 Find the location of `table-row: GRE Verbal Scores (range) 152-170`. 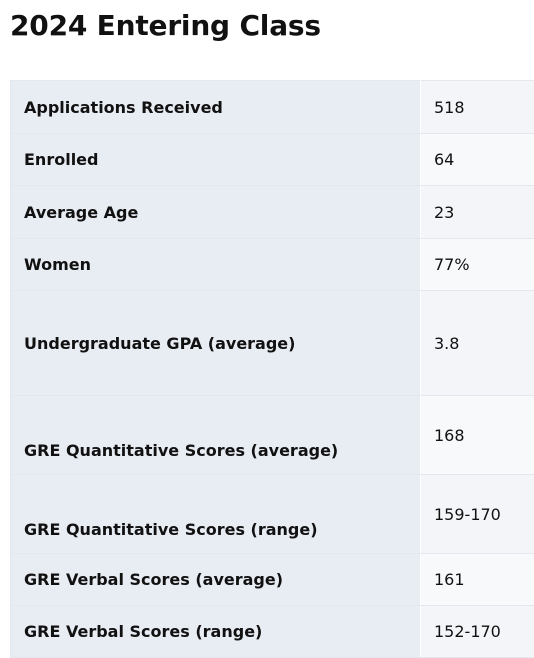

table-row: GRE Verbal Scores (range) 152-170 is located at coordinates (272, 632).